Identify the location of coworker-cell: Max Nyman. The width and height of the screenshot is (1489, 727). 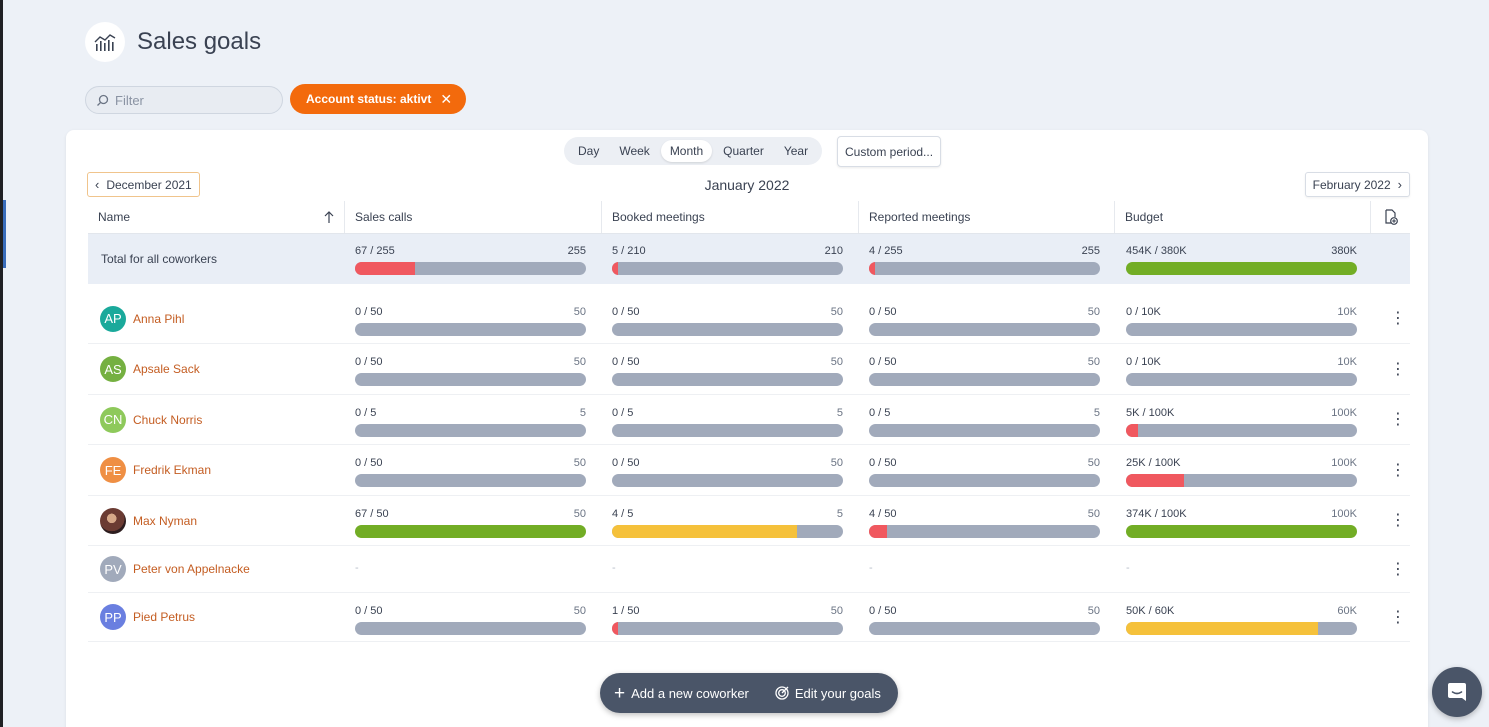
(148, 520).